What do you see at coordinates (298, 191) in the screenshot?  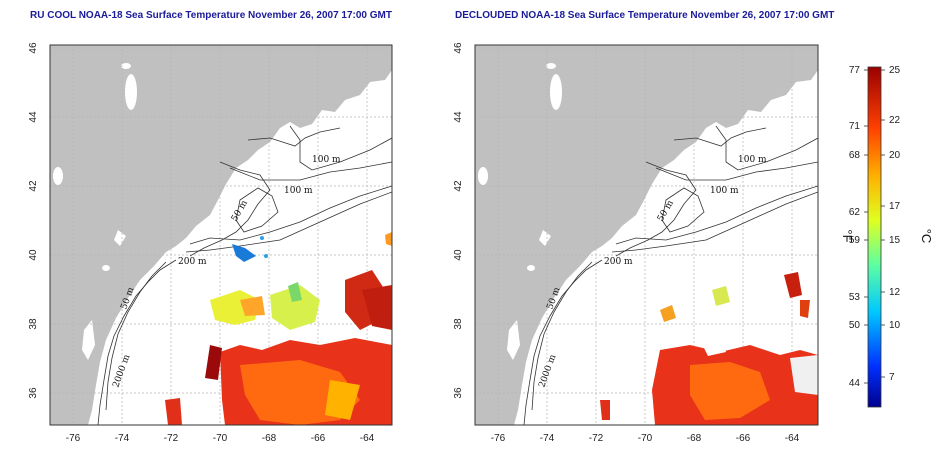 I see `left-contour-label-100m-b: 100 m` at bounding box center [298, 191].